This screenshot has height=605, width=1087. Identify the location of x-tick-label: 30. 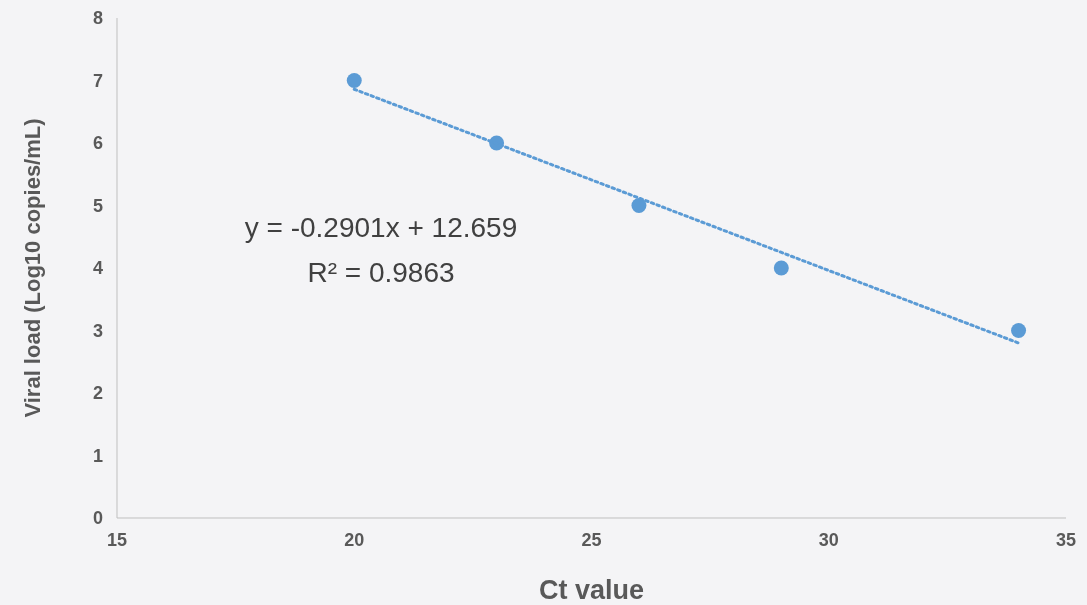
(828, 540).